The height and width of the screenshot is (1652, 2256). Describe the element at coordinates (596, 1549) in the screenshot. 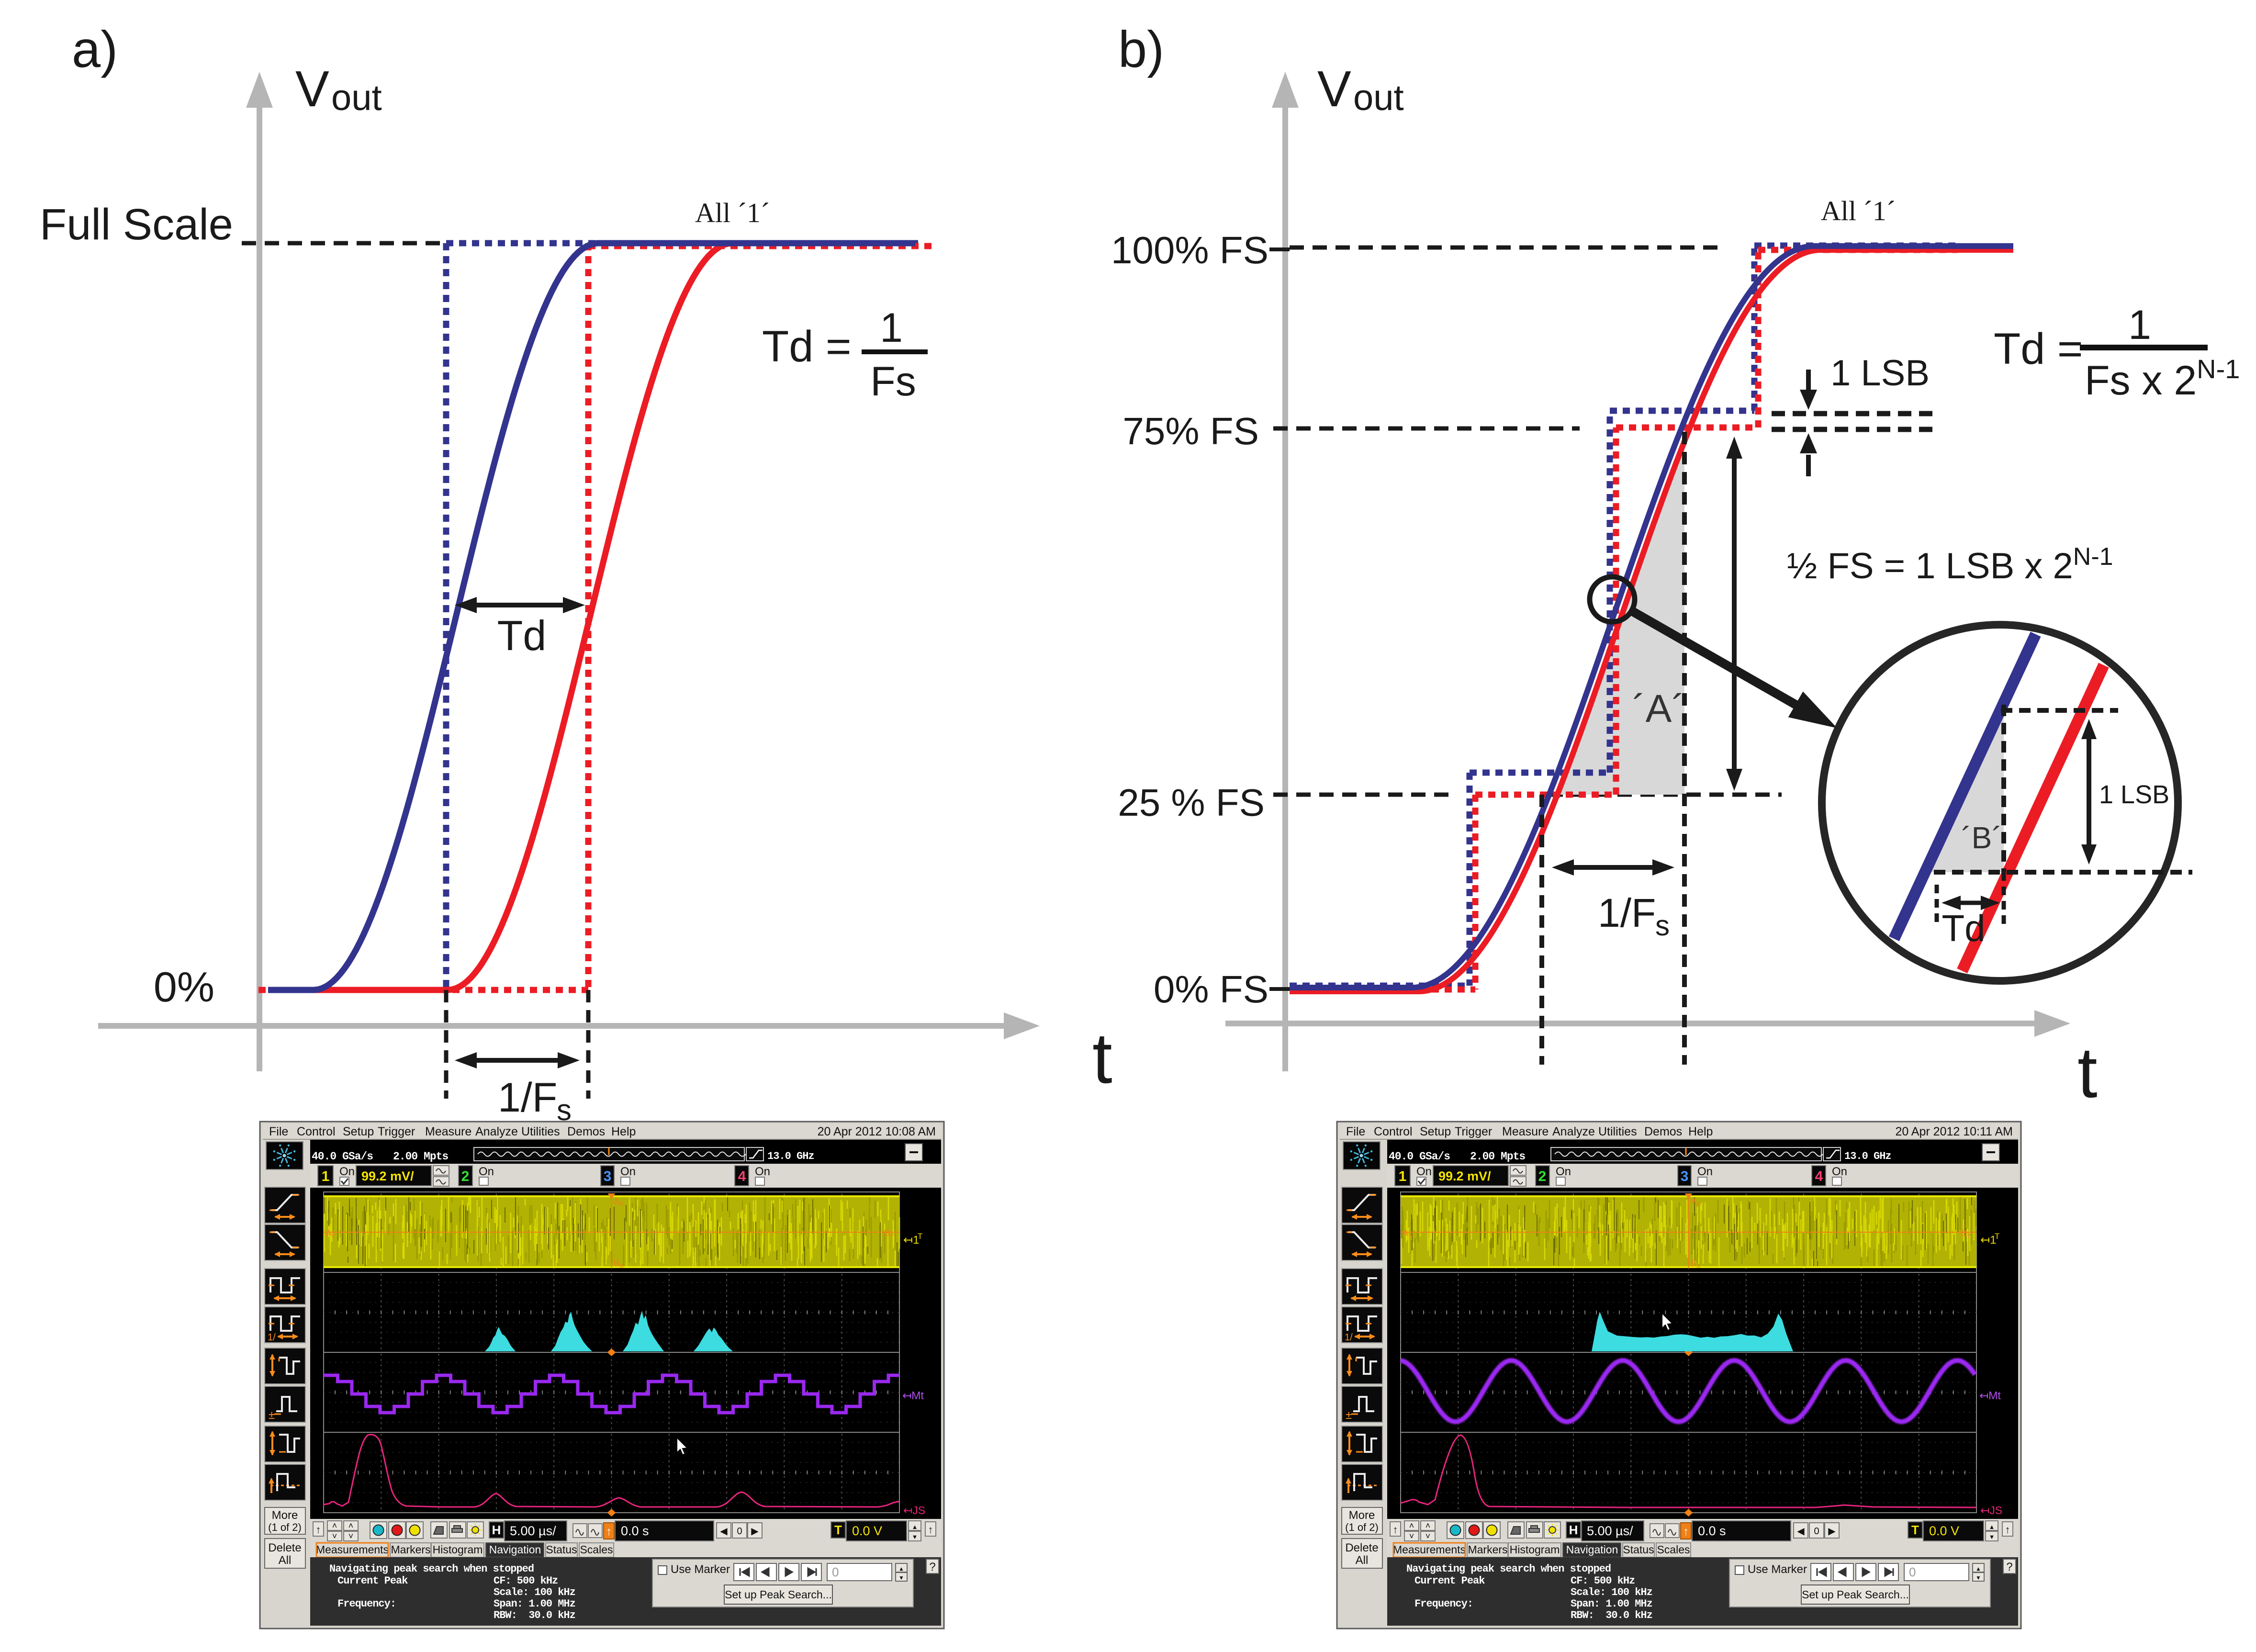

I see `svg-text: Scales` at that location.